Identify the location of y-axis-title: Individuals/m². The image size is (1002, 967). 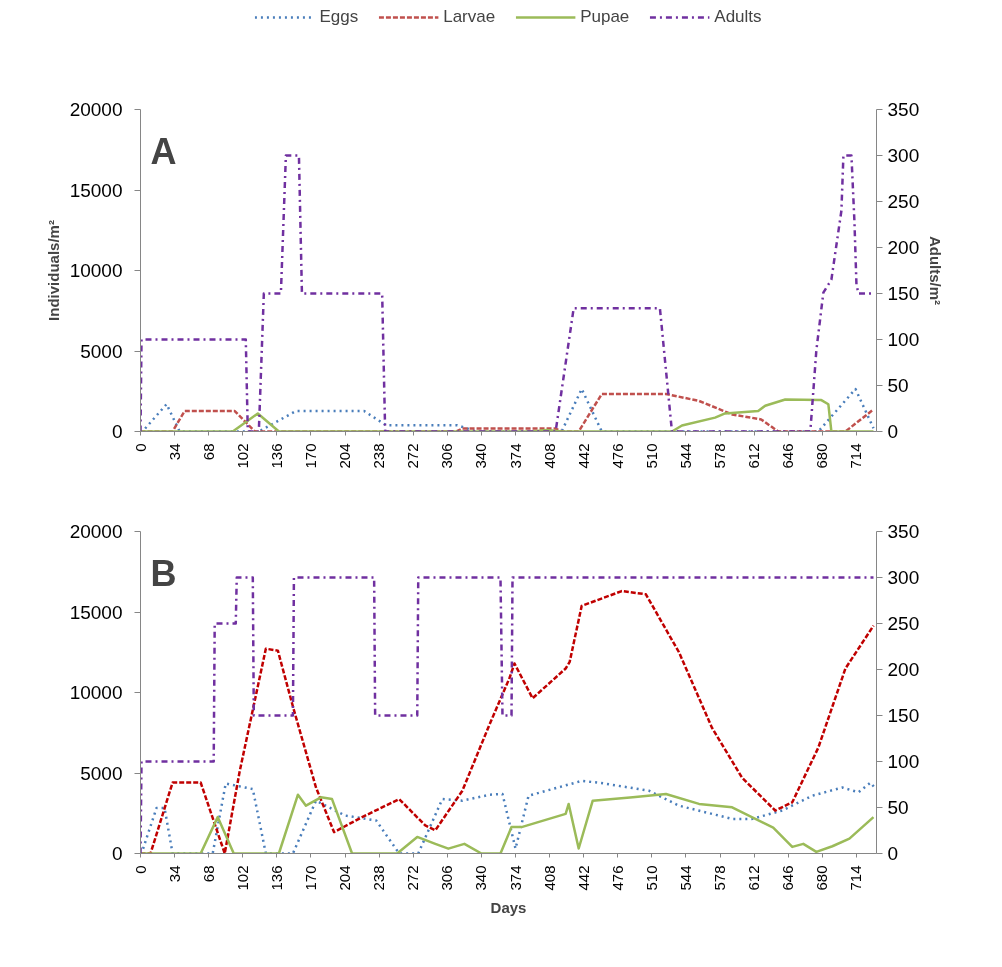
(53, 270).